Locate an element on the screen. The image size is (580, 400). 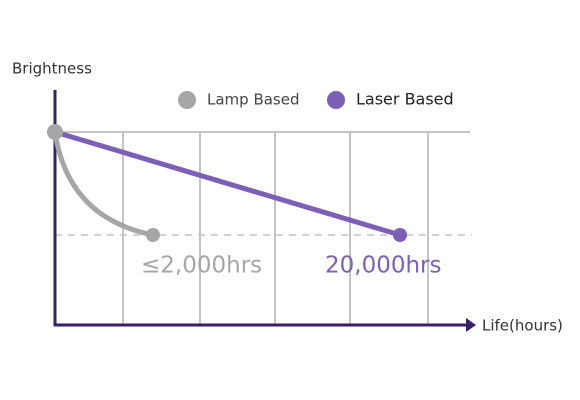
start-point is located at coordinates (55, 132).